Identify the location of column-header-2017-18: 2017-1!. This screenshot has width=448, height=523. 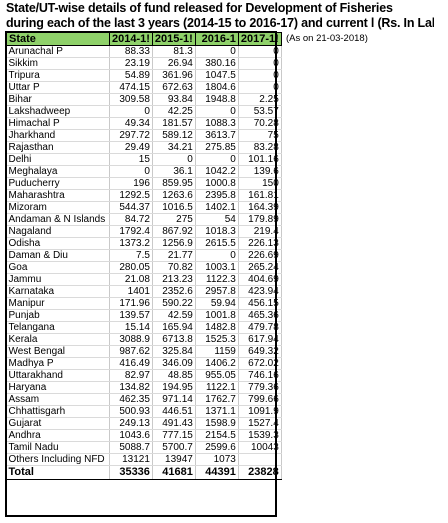
(259, 39).